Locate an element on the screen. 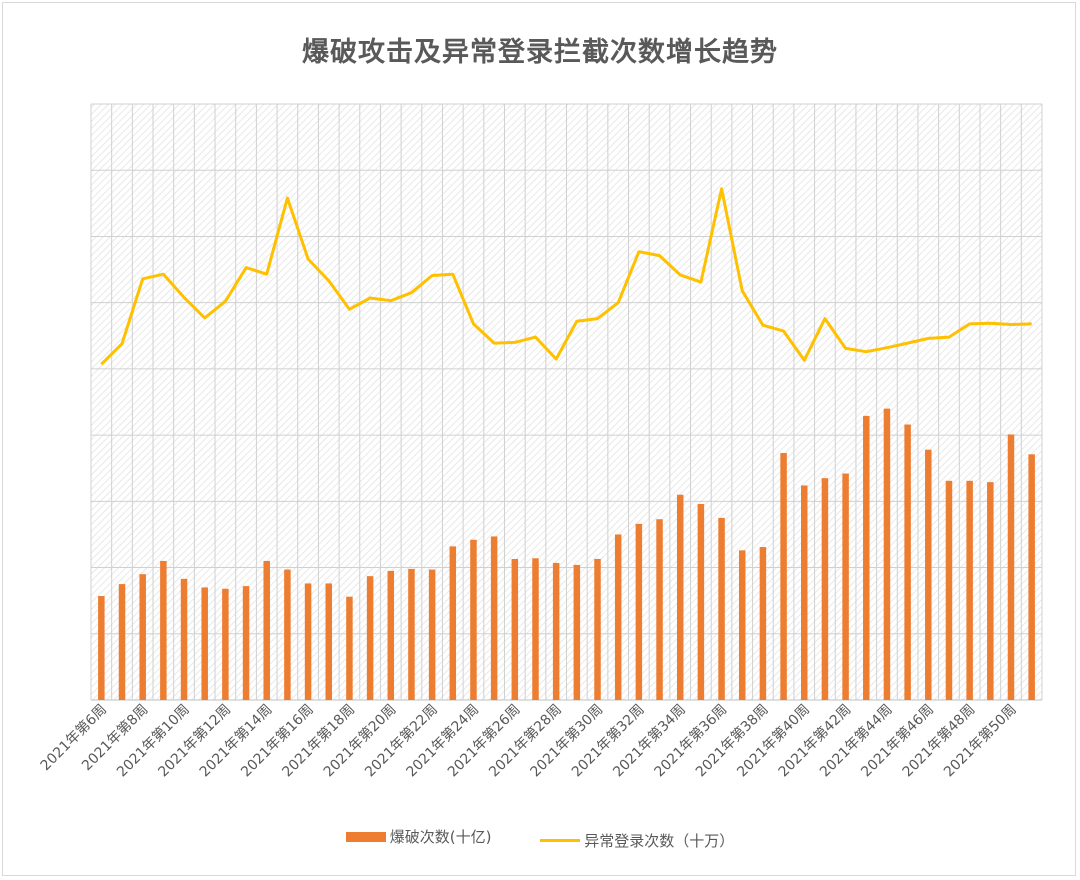  x-tick-label: 2021年第34周 is located at coordinates (650, 741).